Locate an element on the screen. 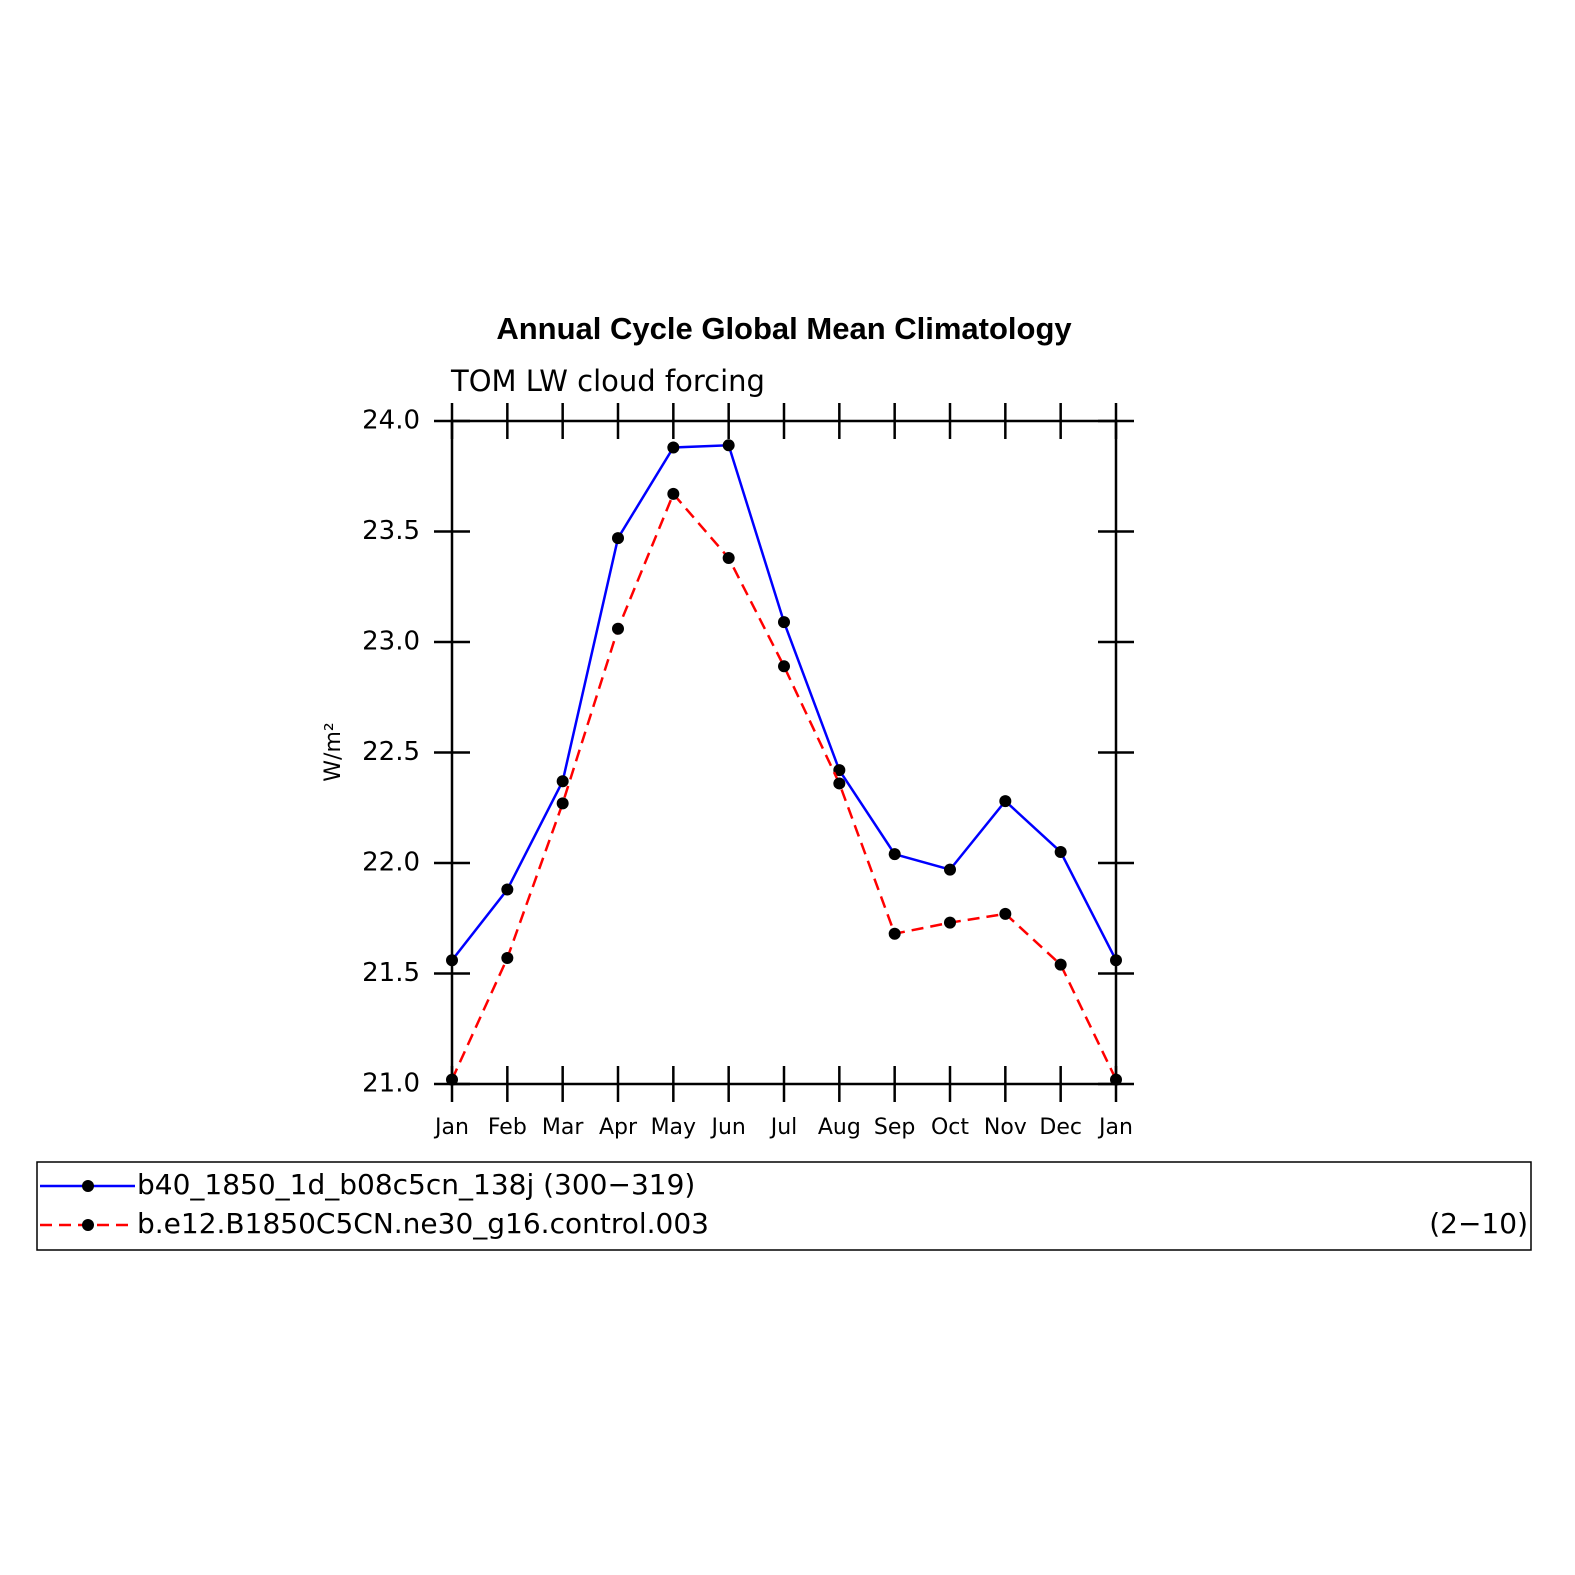  y-tick-label: 23.0 is located at coordinates (391, 642).